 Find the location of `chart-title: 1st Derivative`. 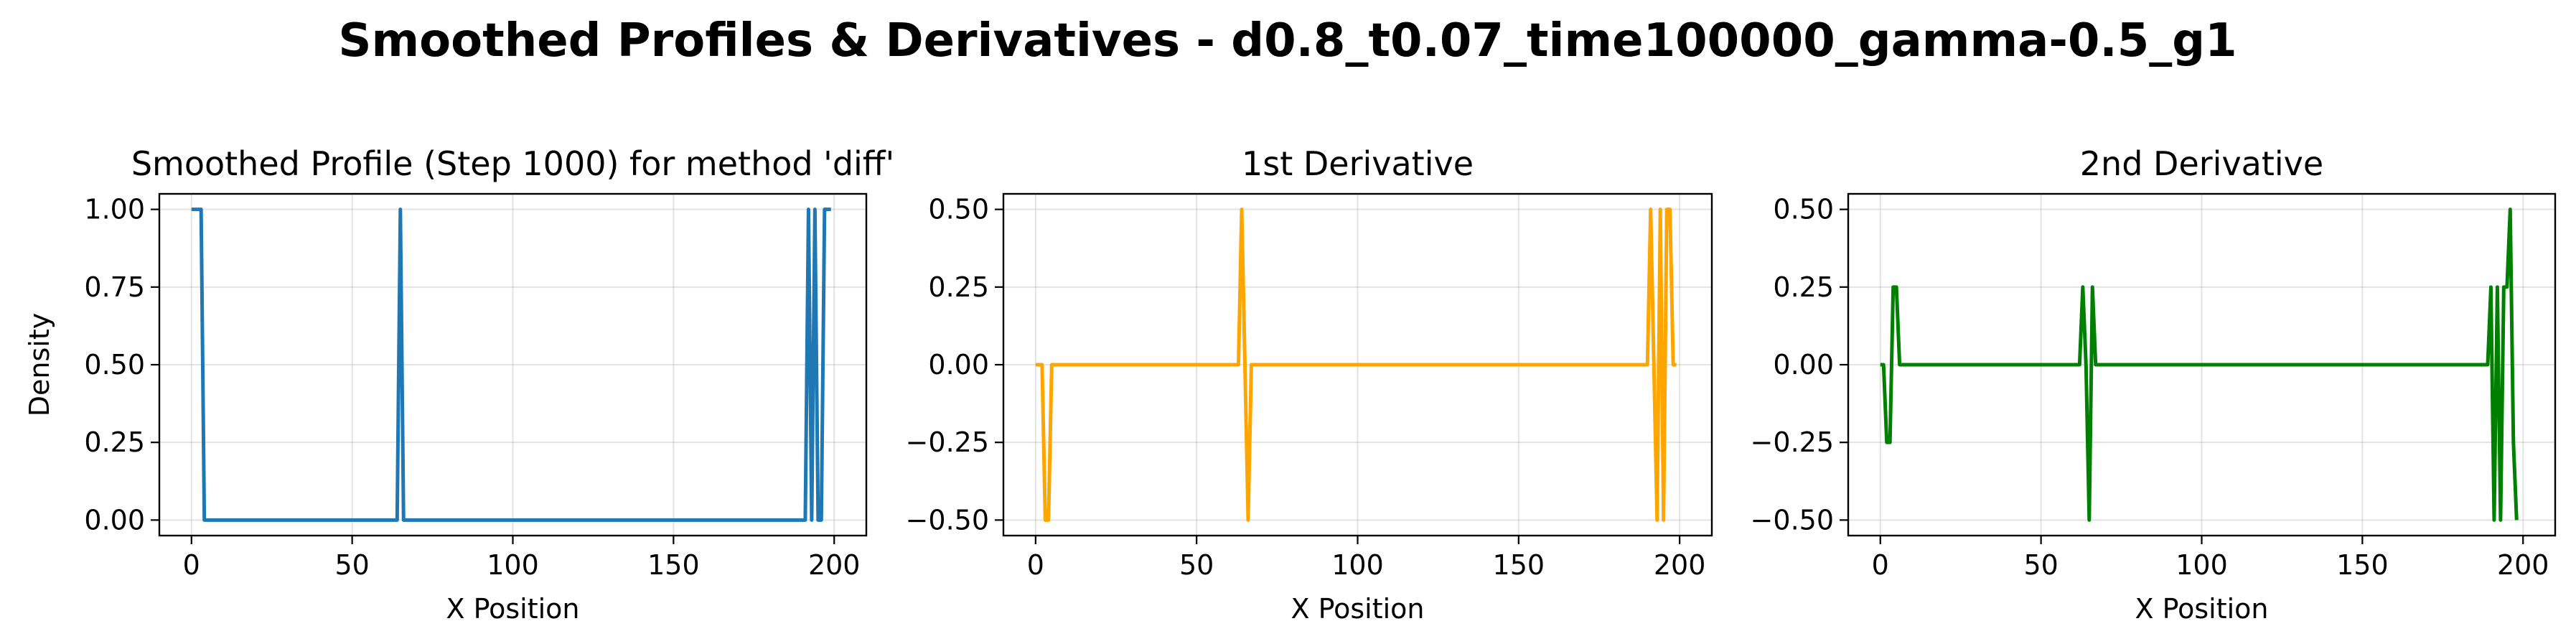

chart-title: 1st Derivative is located at coordinates (1358, 163).